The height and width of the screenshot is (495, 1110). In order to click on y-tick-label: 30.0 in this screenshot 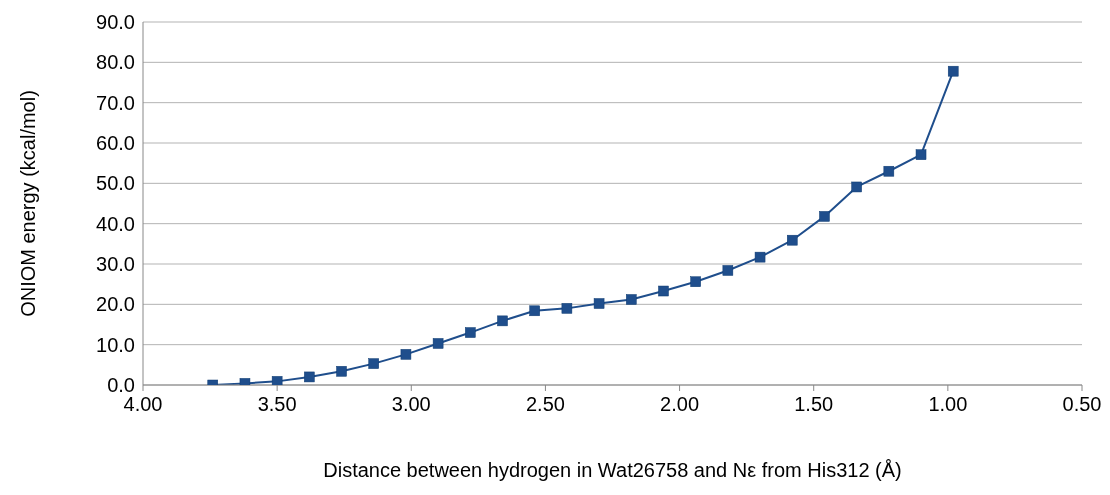, I will do `click(115, 264)`.